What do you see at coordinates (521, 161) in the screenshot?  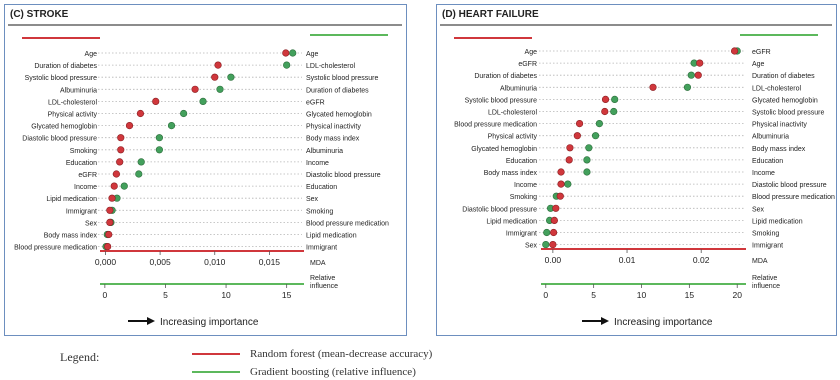 I see `hf-rf-label: Education` at bounding box center [521, 161].